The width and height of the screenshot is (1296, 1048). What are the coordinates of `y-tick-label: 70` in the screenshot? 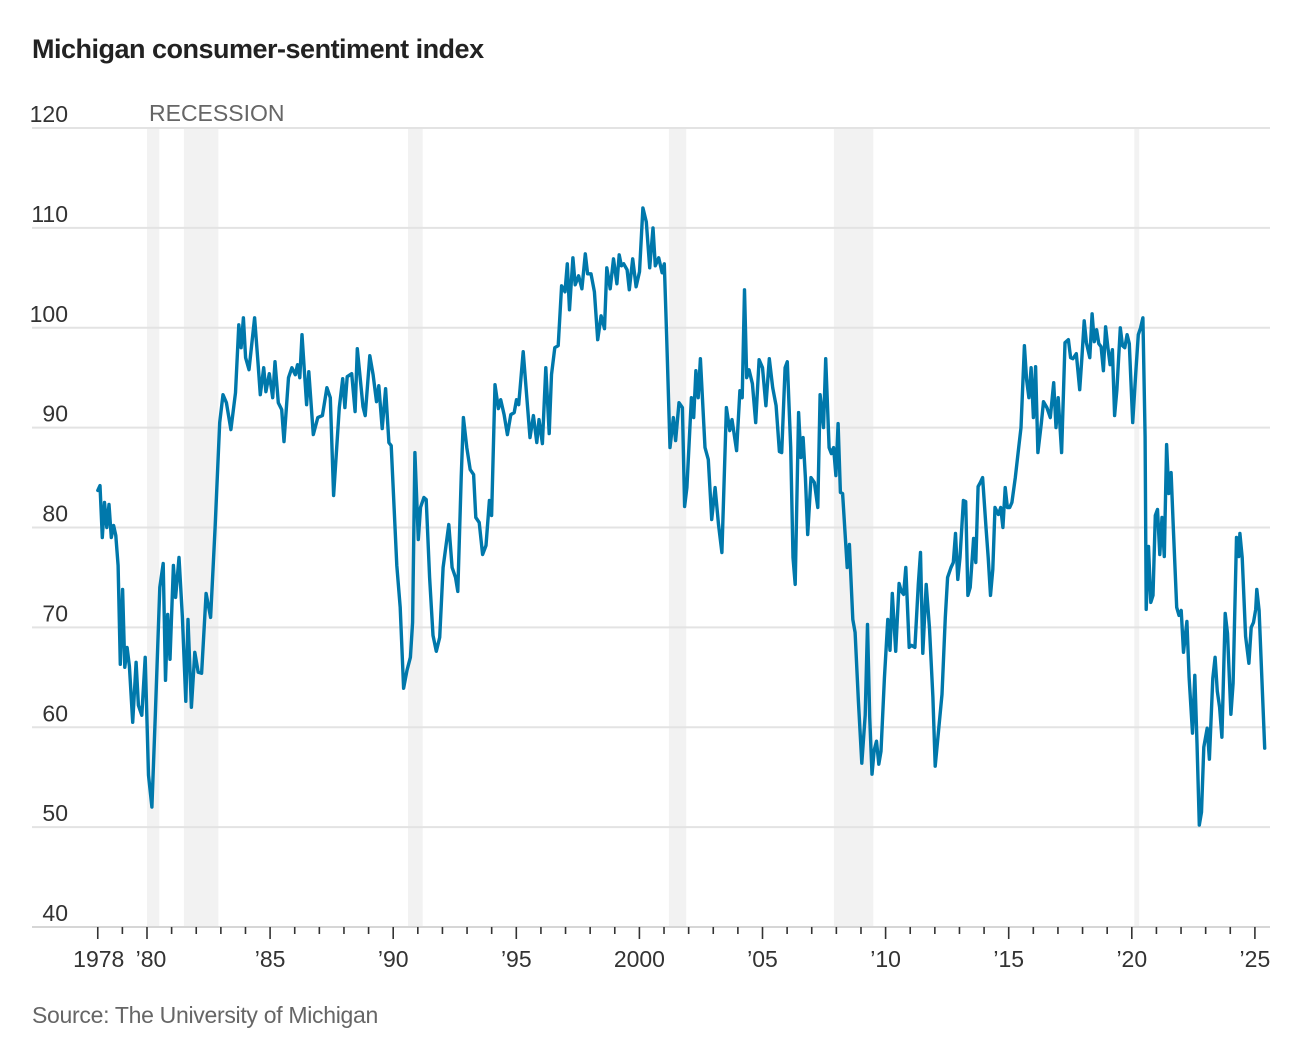 It's located at (55, 613).